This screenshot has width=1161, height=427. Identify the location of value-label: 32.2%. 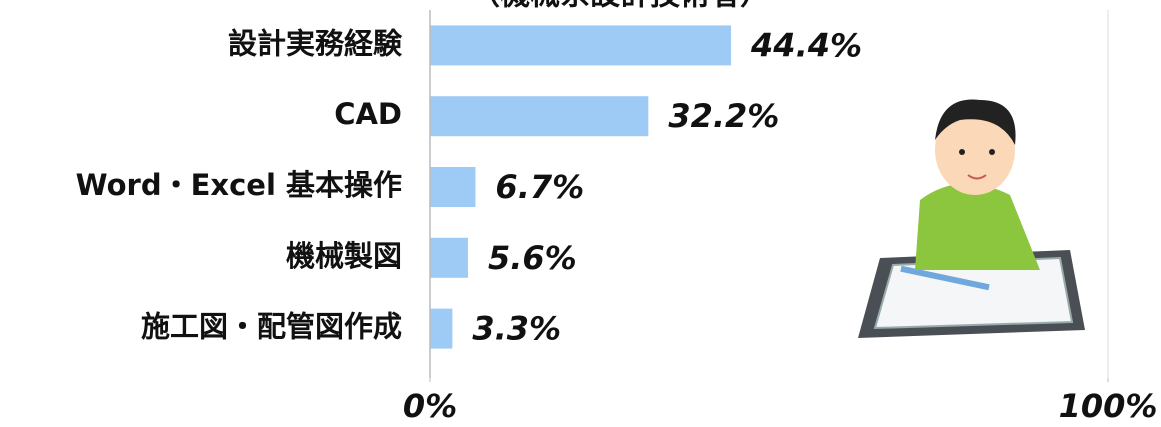
(723, 116).